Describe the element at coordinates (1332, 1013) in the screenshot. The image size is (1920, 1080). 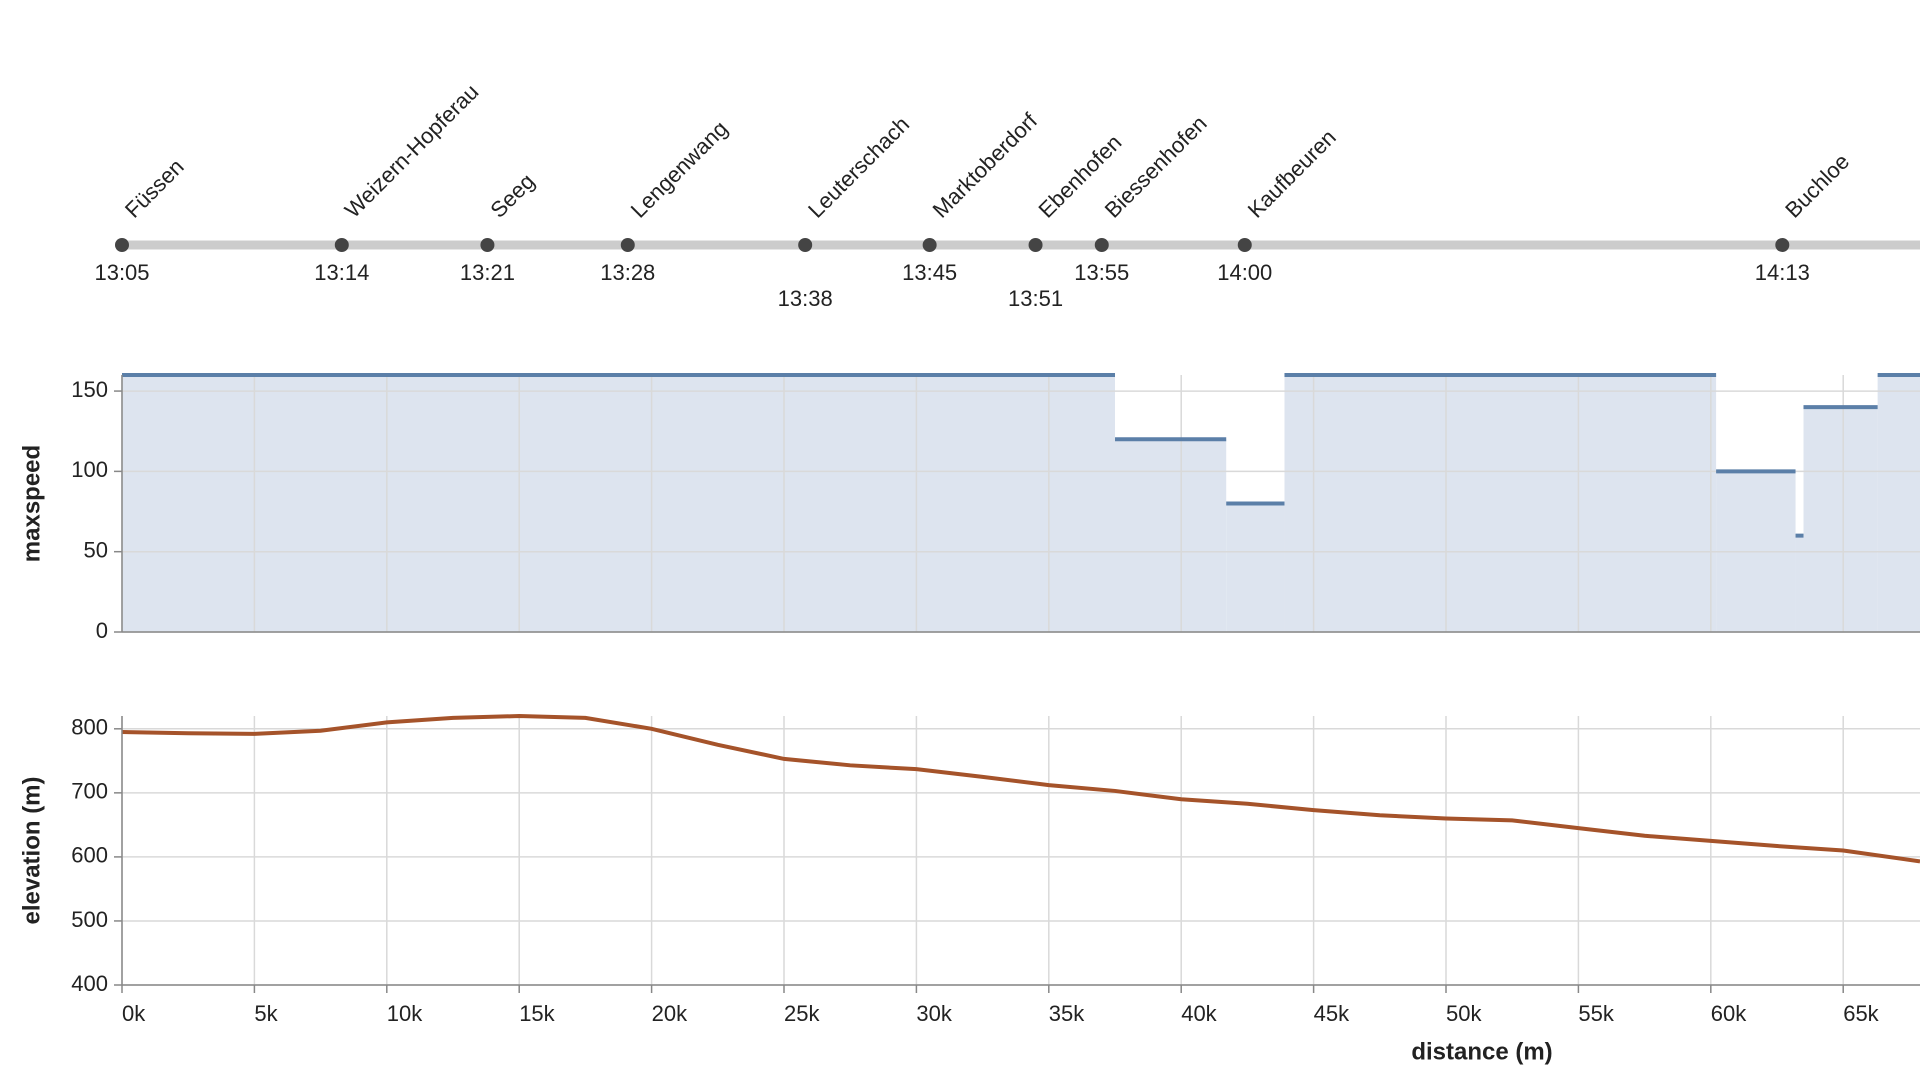
I see `x-tick-label: 45k` at that location.